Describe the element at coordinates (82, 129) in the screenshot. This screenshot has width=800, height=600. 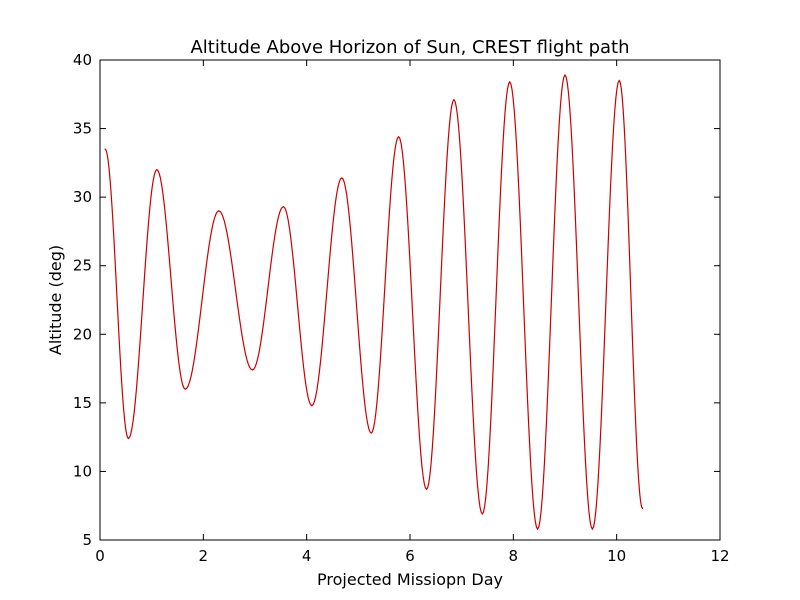
I see `y-tick-label: 35` at that location.